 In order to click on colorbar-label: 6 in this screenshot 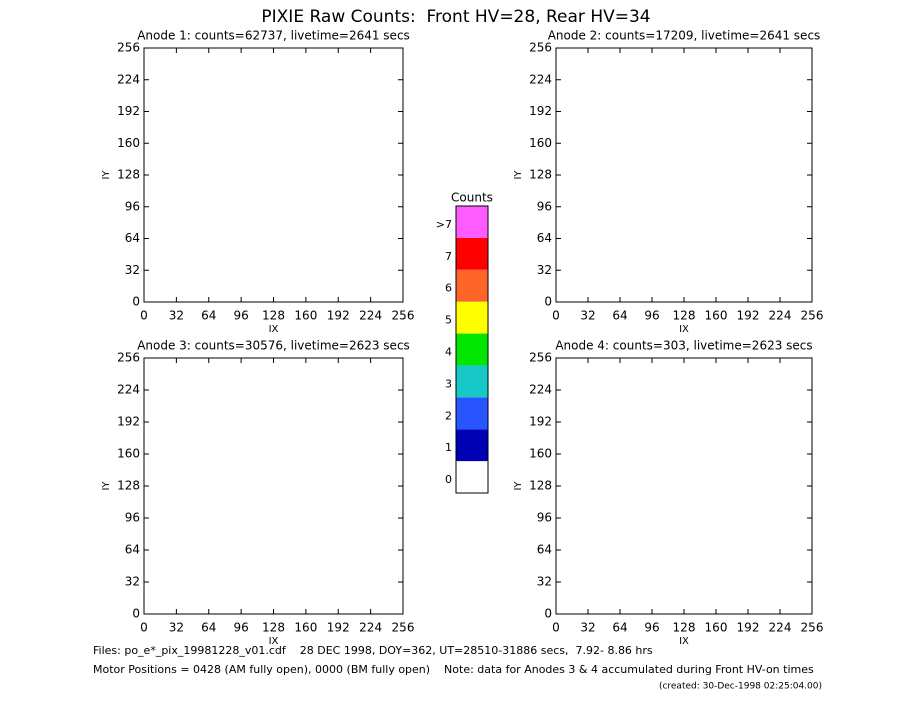, I will do `click(448, 288)`.